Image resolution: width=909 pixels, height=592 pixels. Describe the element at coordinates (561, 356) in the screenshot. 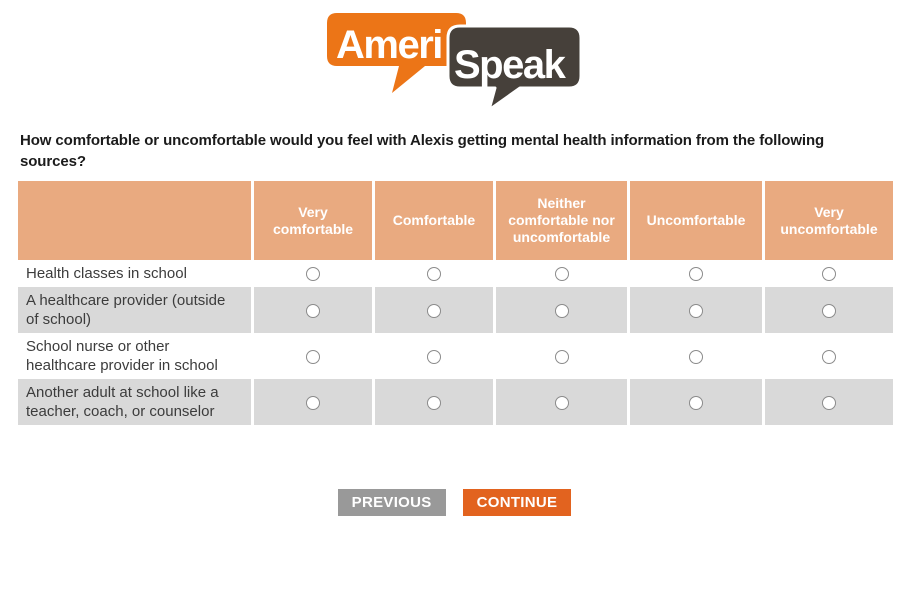

I see `radio-school-nurse-neither` at that location.